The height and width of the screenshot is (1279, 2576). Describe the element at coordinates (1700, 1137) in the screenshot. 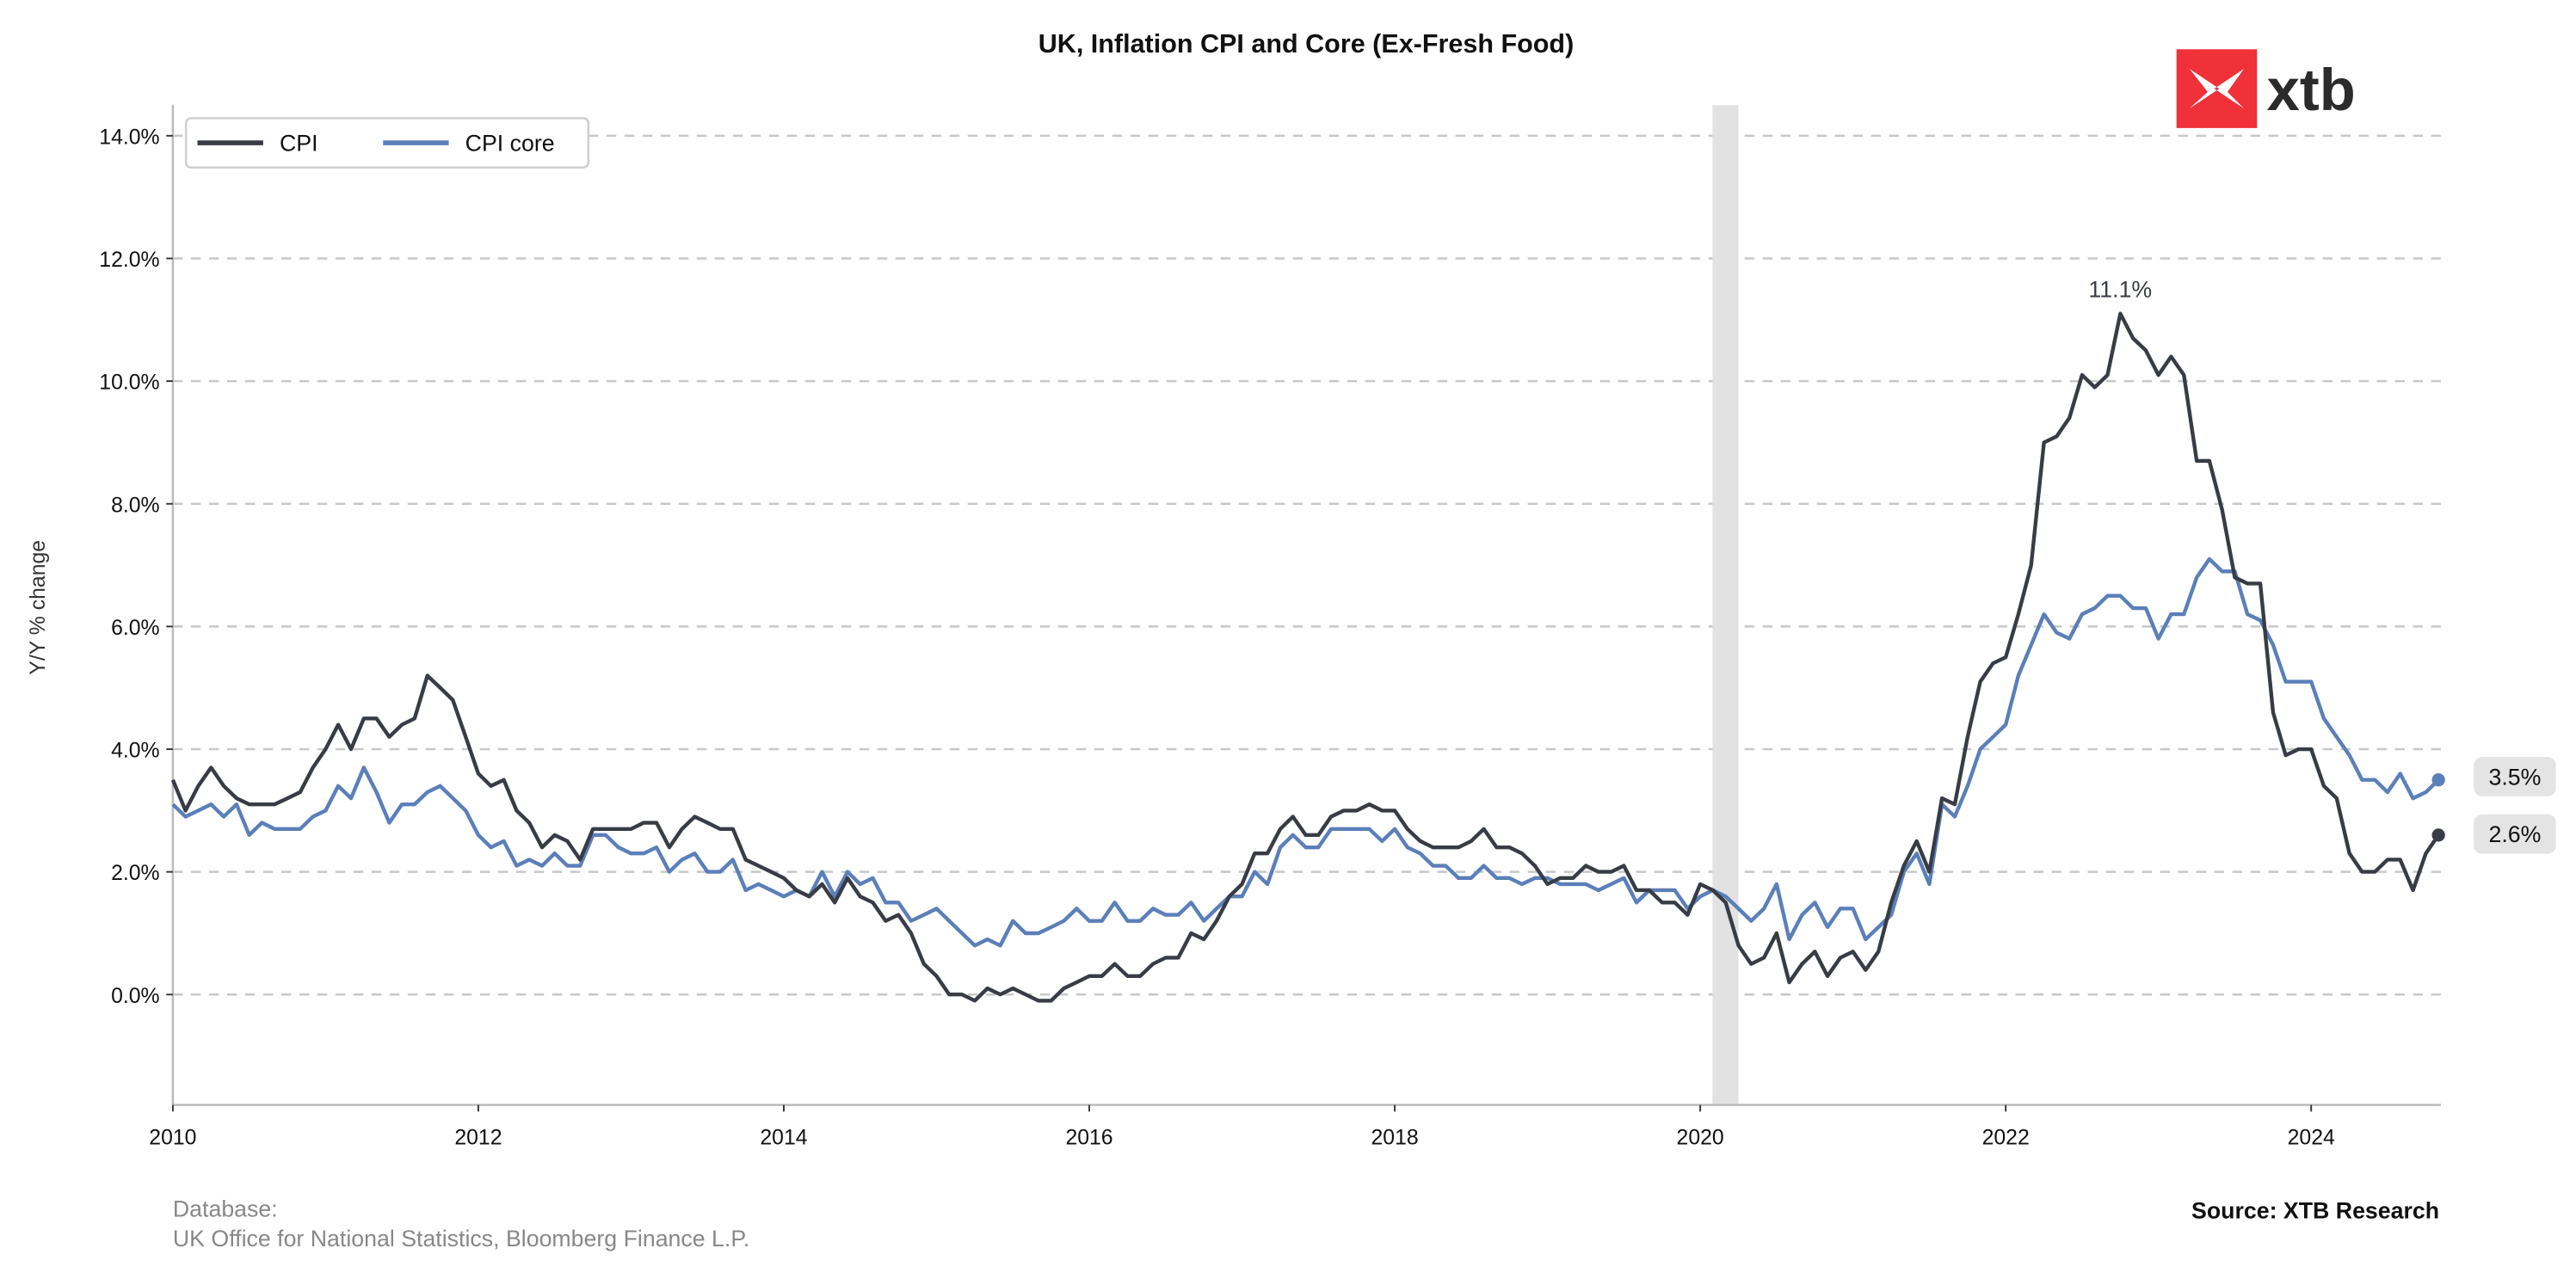

I see `x-tick-label: 2020` at that location.